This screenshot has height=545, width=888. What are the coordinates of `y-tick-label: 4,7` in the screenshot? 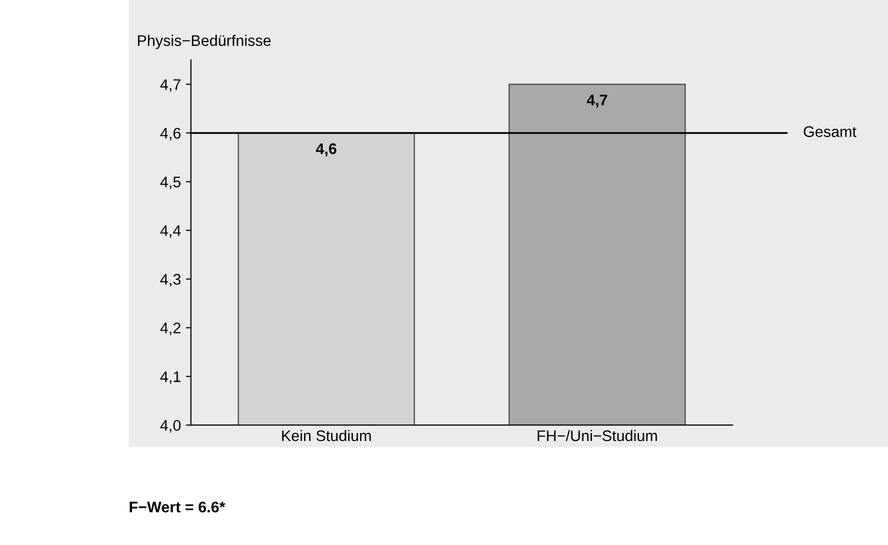 It's located at (170, 85).